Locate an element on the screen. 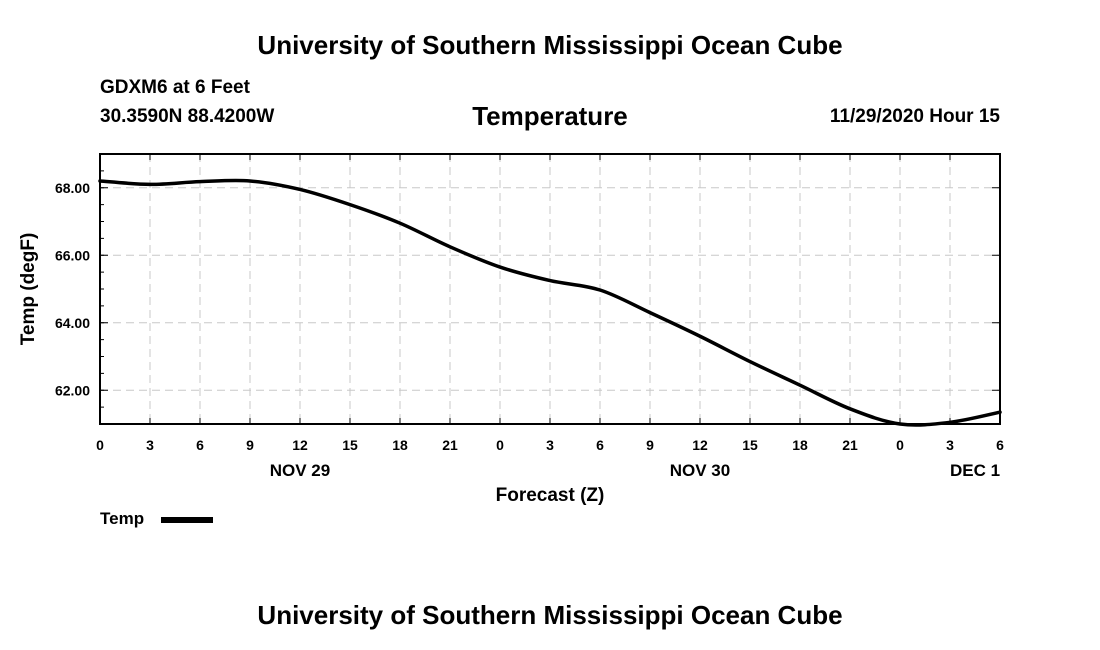  y-tick-labels: 62.00 64.00 66.00 68.00 is located at coordinates (72, 289).